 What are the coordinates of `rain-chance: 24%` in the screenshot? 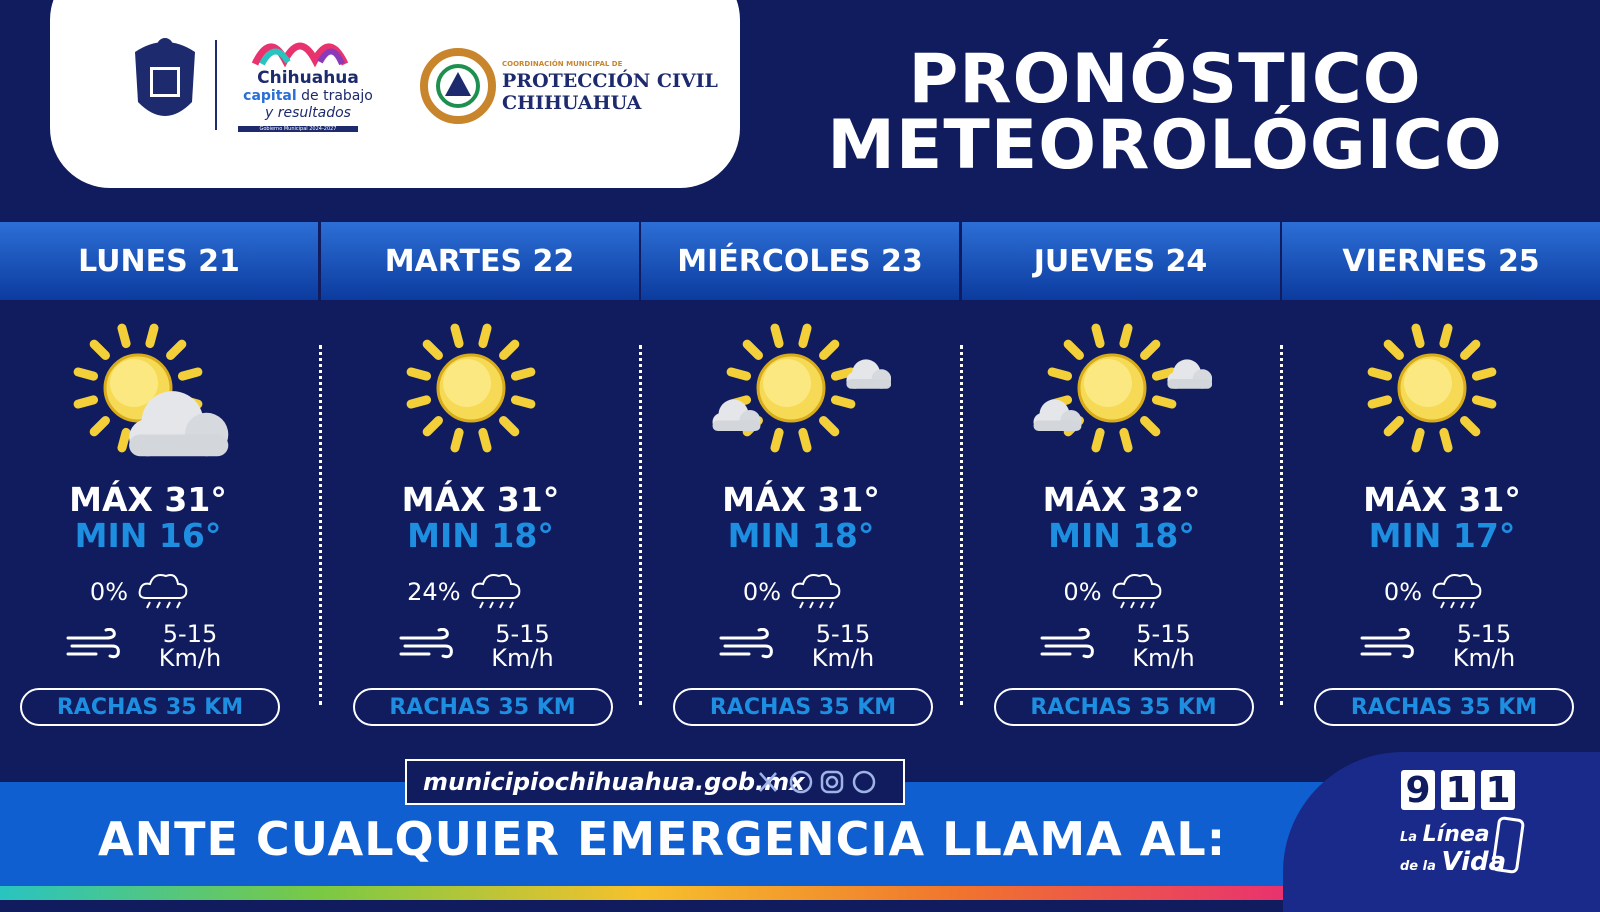 It's located at (434, 592).